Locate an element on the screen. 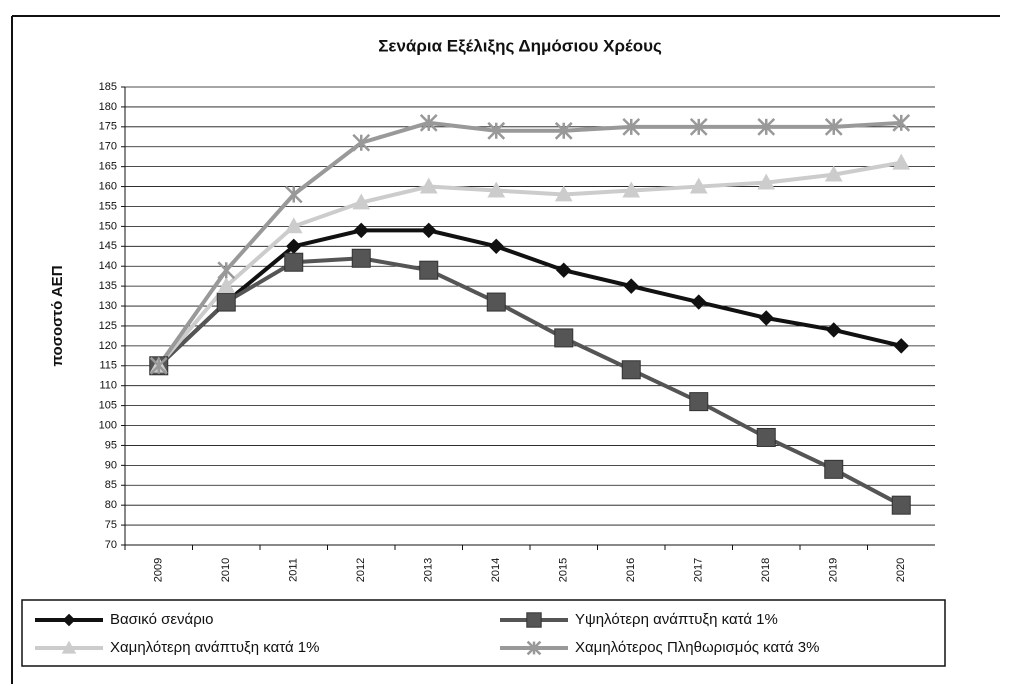 This screenshot has width=1012, height=684. chart-title: Σενάρια Εξέλιξης Δημόσιου Χρέους is located at coordinates (520, 45).